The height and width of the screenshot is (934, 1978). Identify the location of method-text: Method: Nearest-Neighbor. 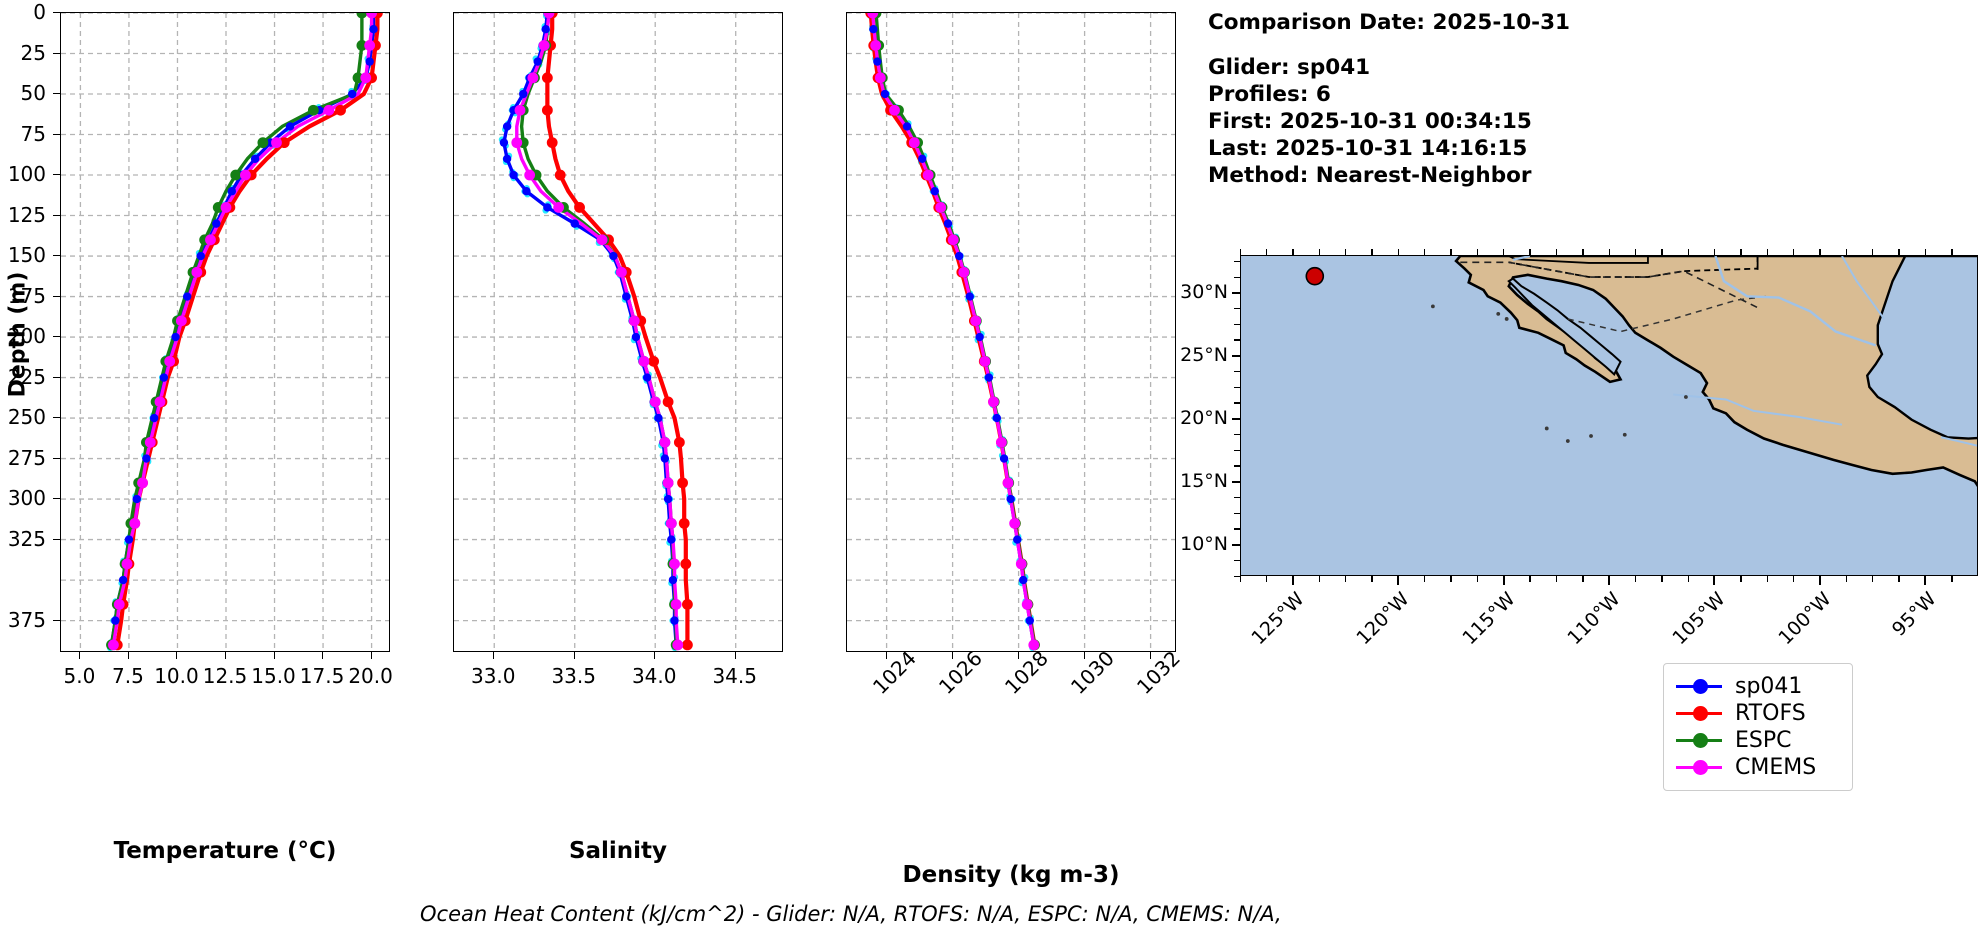
(1370, 175).